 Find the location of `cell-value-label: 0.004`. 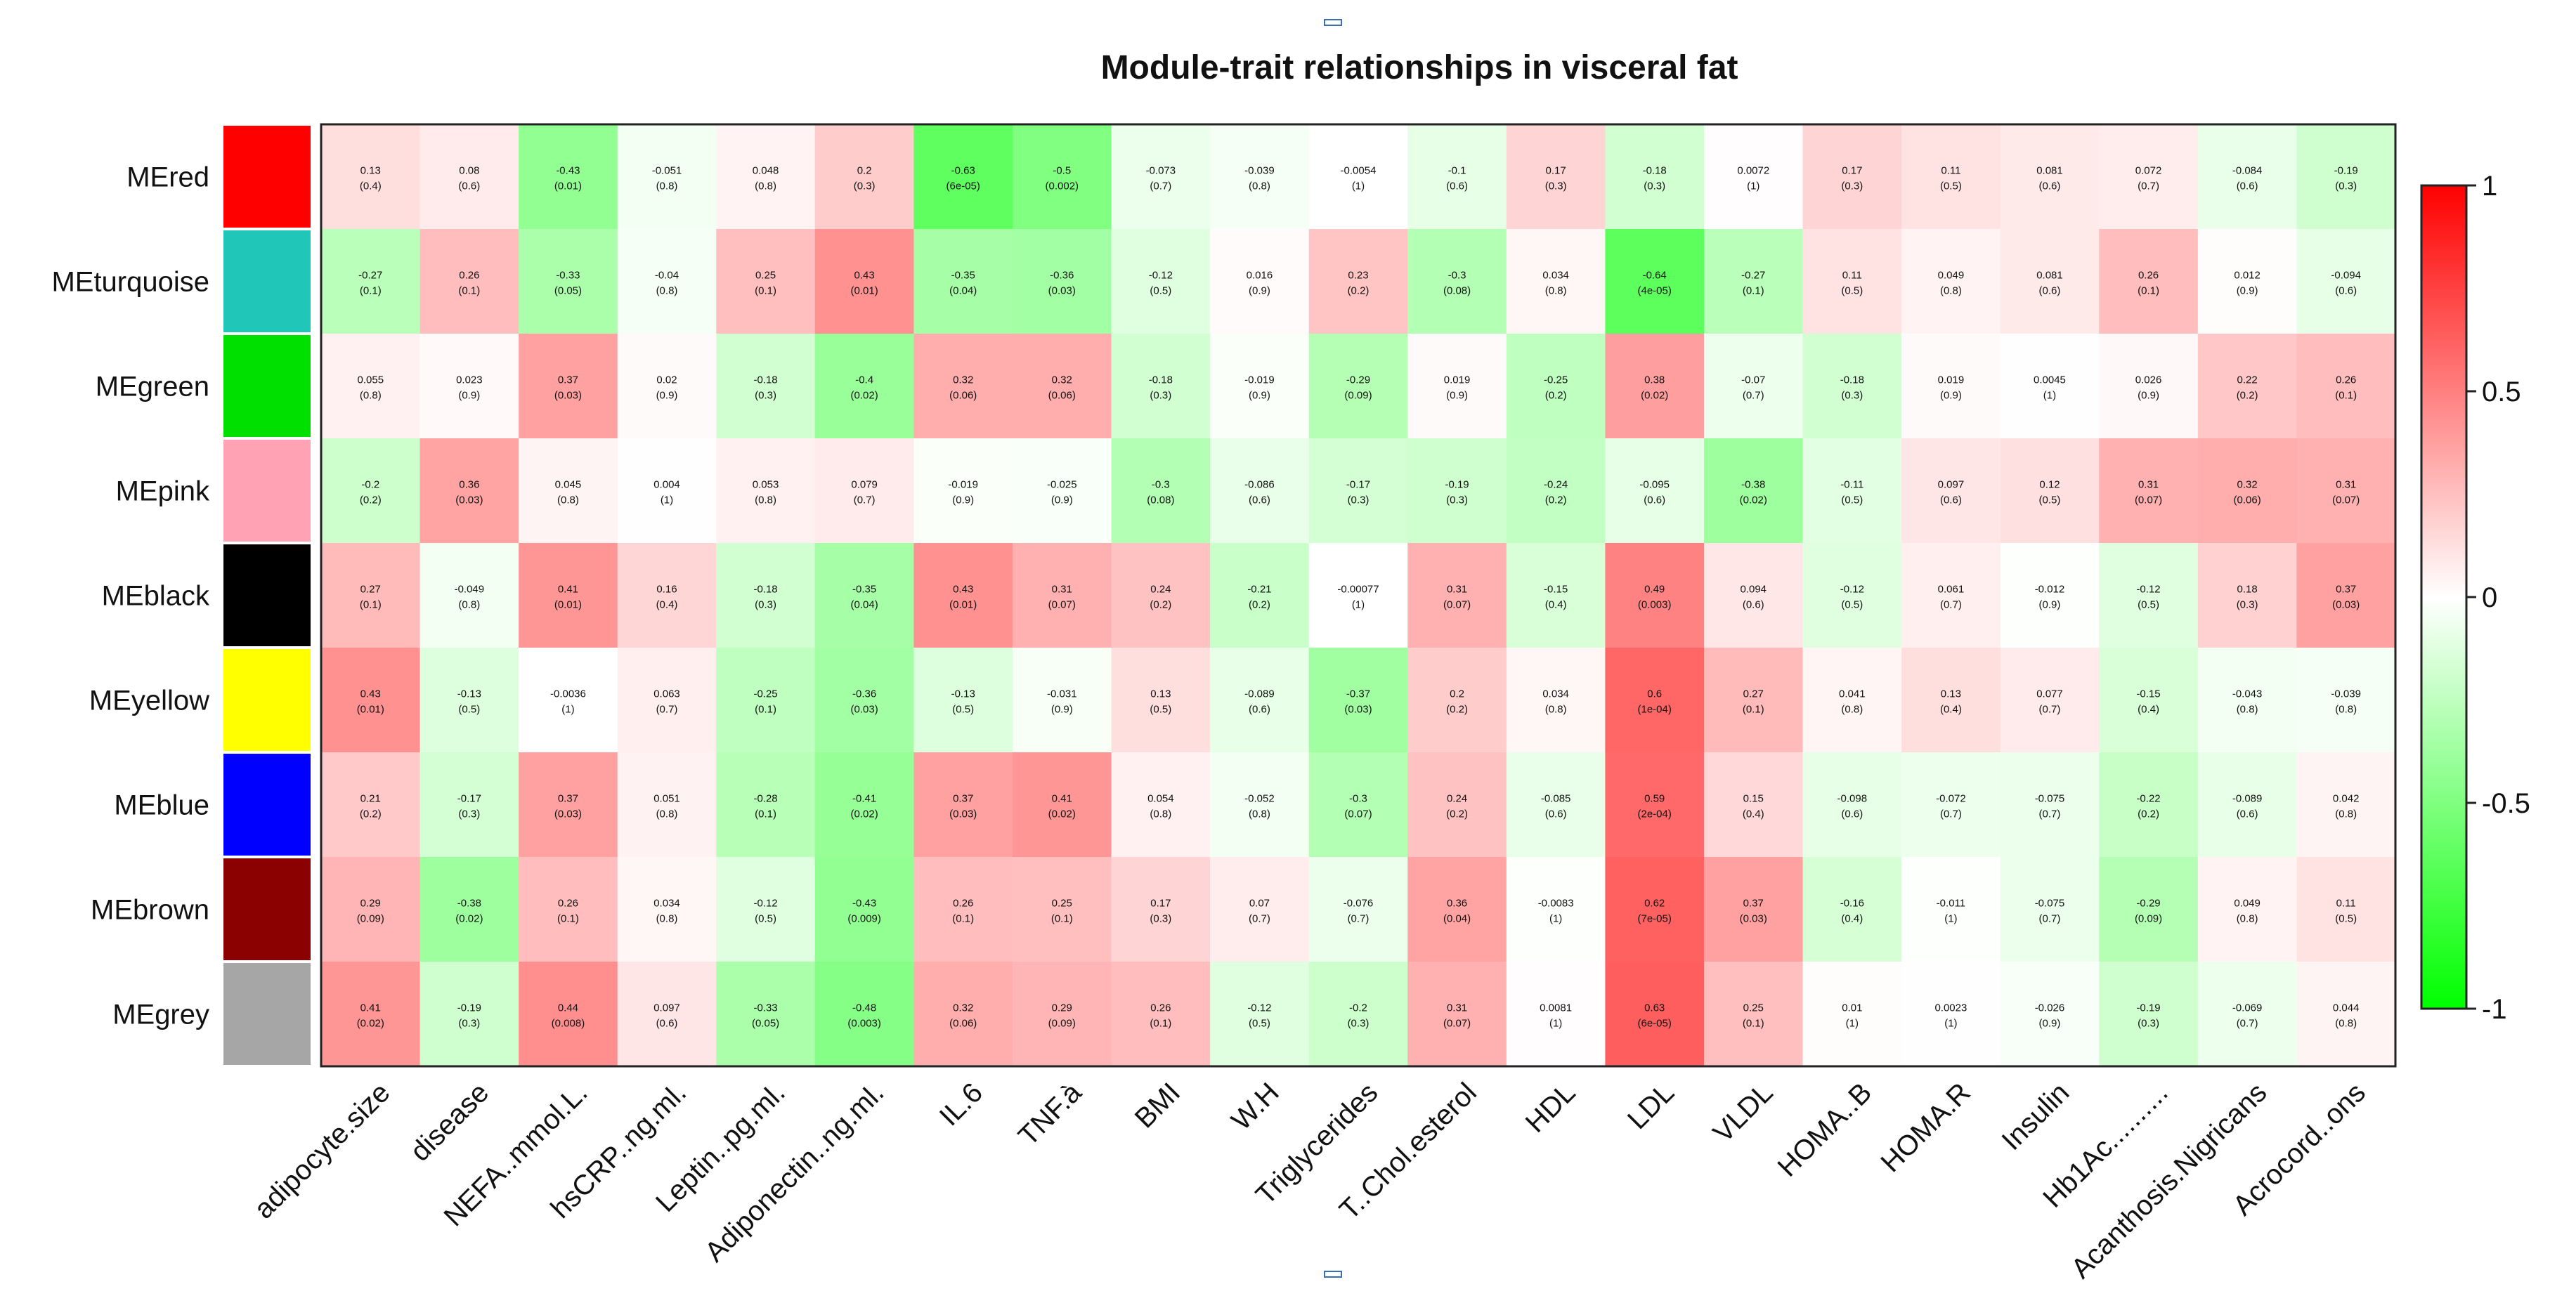

cell-value-label: 0.004 is located at coordinates (666, 485).